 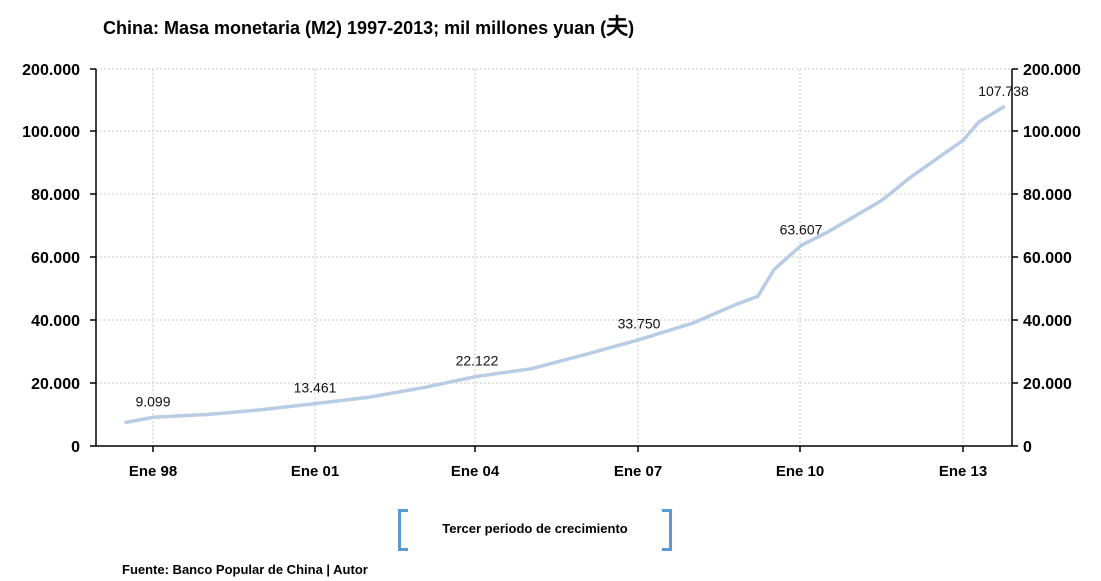 What do you see at coordinates (51, 70) in the screenshot?
I see `y-tick-label-left: 200.000` at bounding box center [51, 70].